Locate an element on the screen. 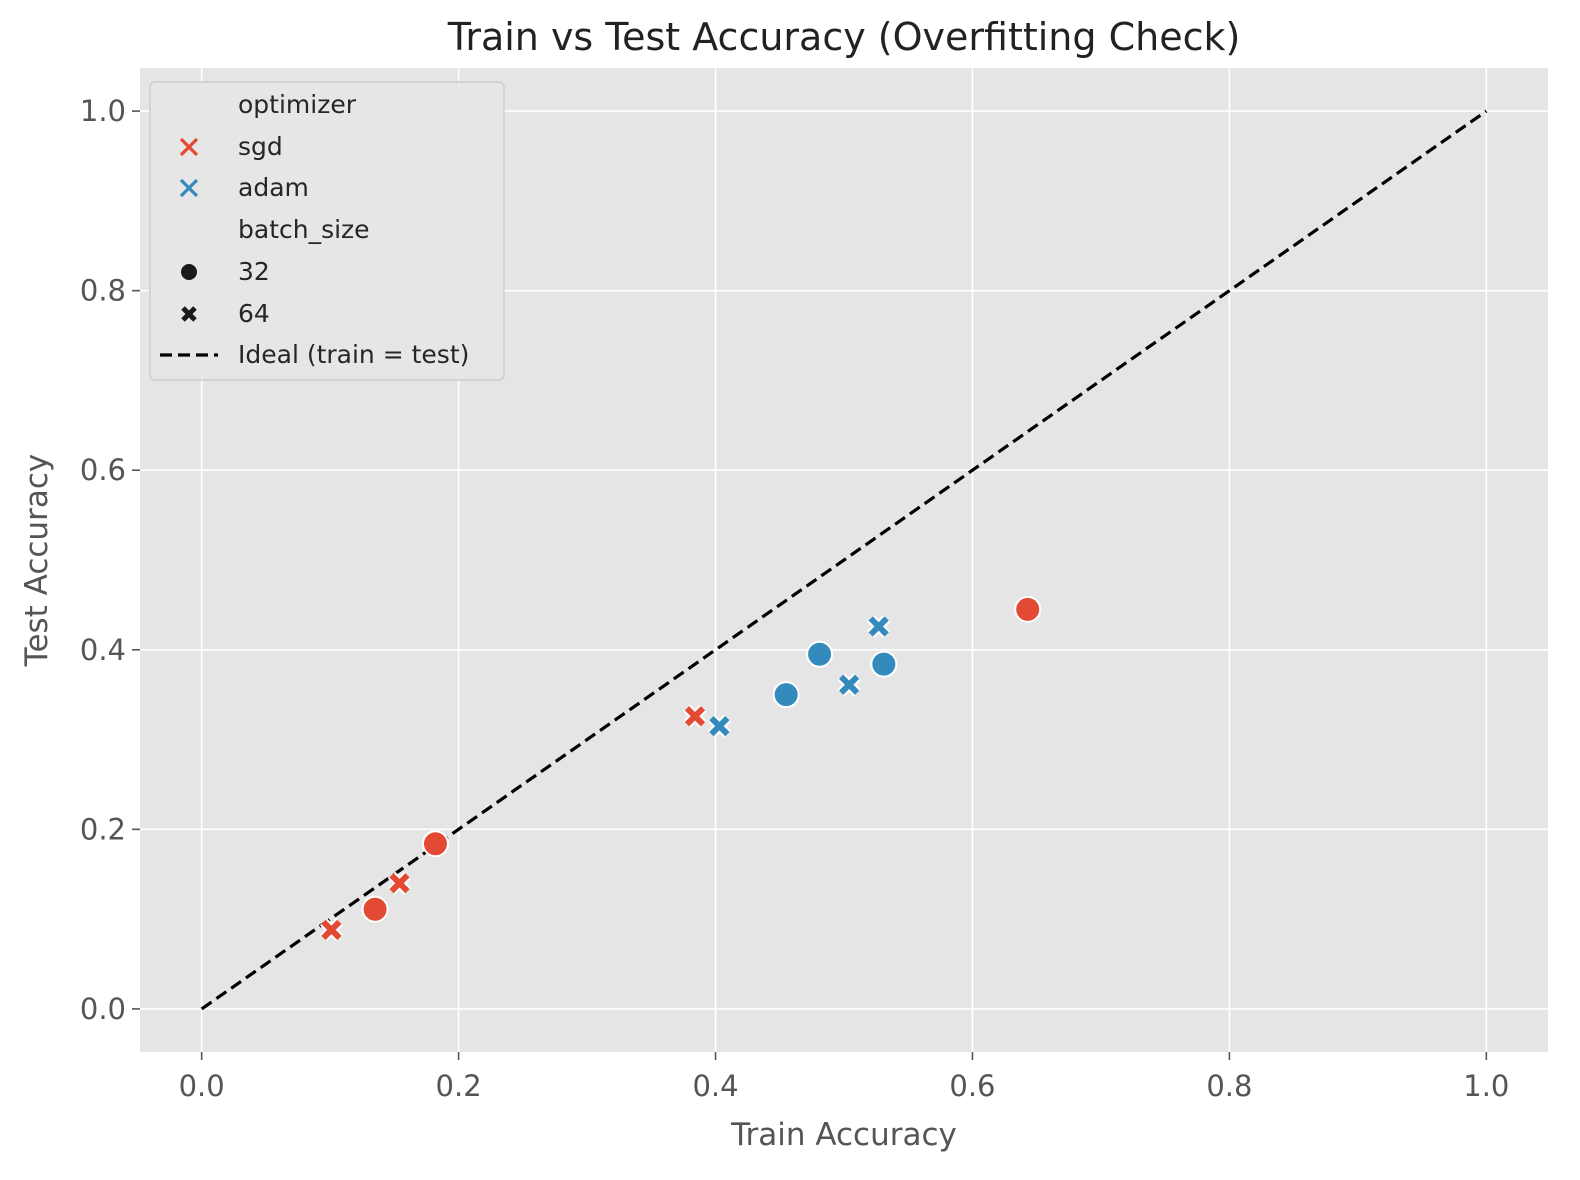  data-points is located at coordinates (680, 768).